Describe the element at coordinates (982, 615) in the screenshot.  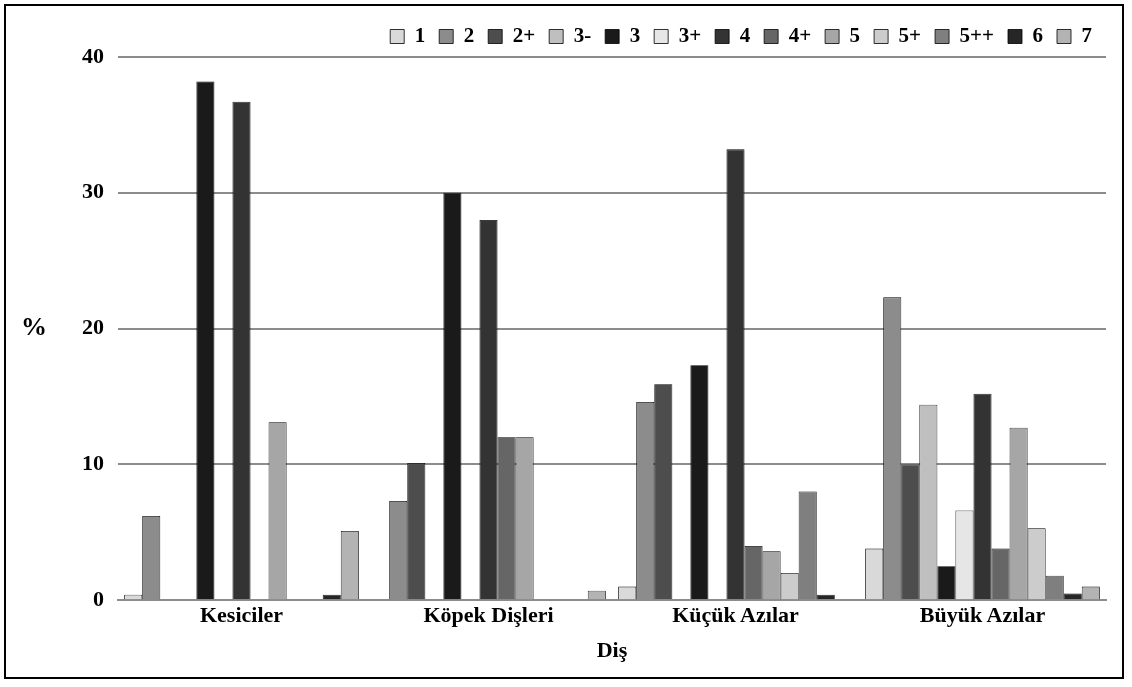
I see `x-tick-label: Büyük Azılar` at that location.